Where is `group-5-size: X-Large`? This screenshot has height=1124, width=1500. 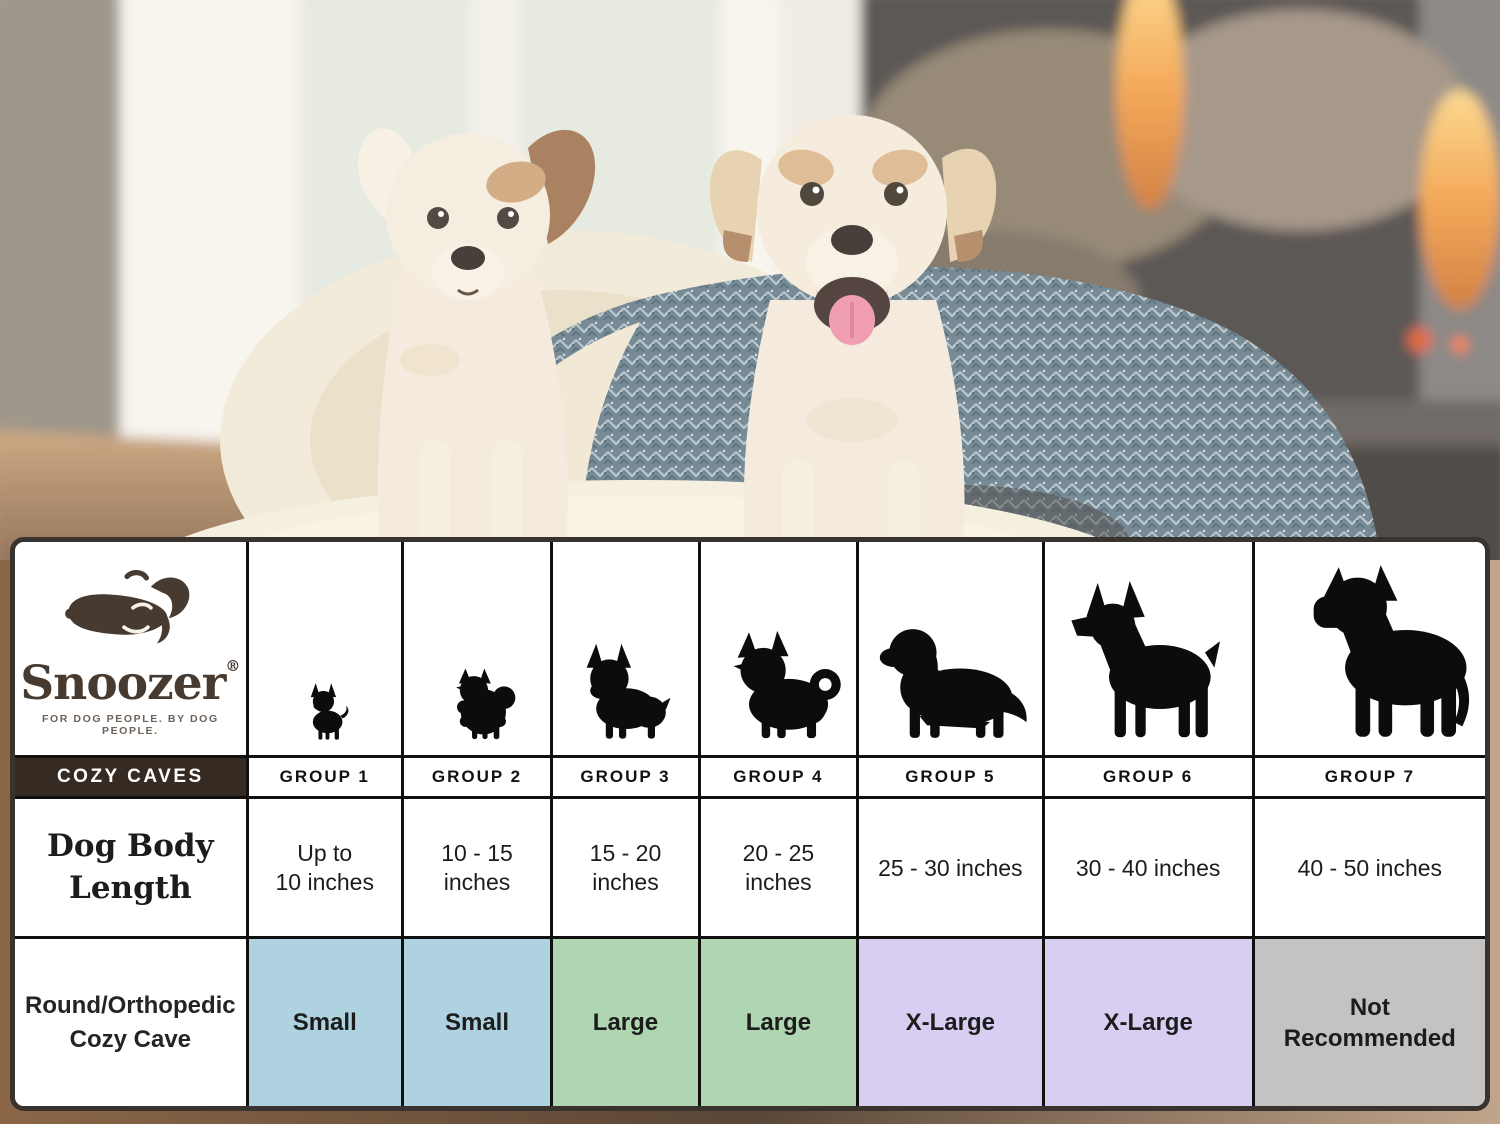 group-5-size: X-Large is located at coordinates (949, 1021).